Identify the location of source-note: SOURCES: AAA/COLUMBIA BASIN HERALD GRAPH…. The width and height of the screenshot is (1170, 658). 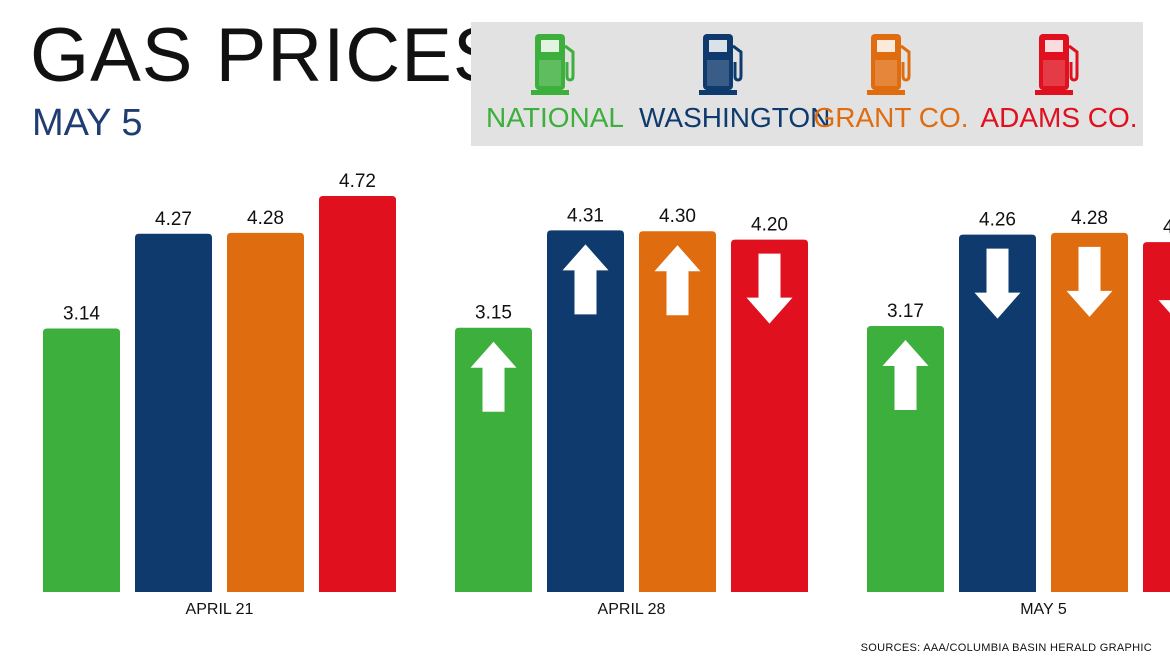
(1006, 648).